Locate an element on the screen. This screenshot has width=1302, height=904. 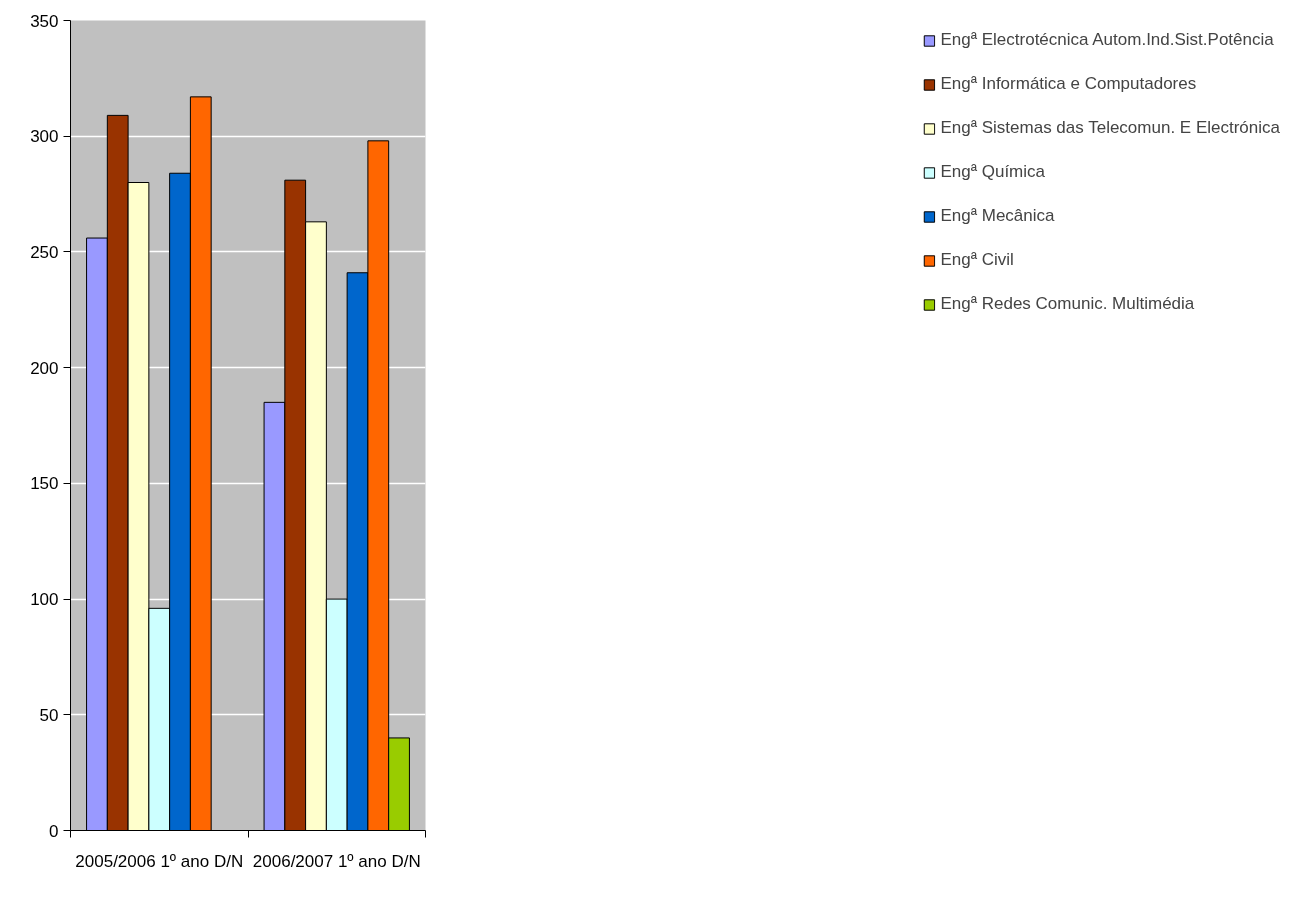
y-tick-label: 300 is located at coordinates (44, 137).